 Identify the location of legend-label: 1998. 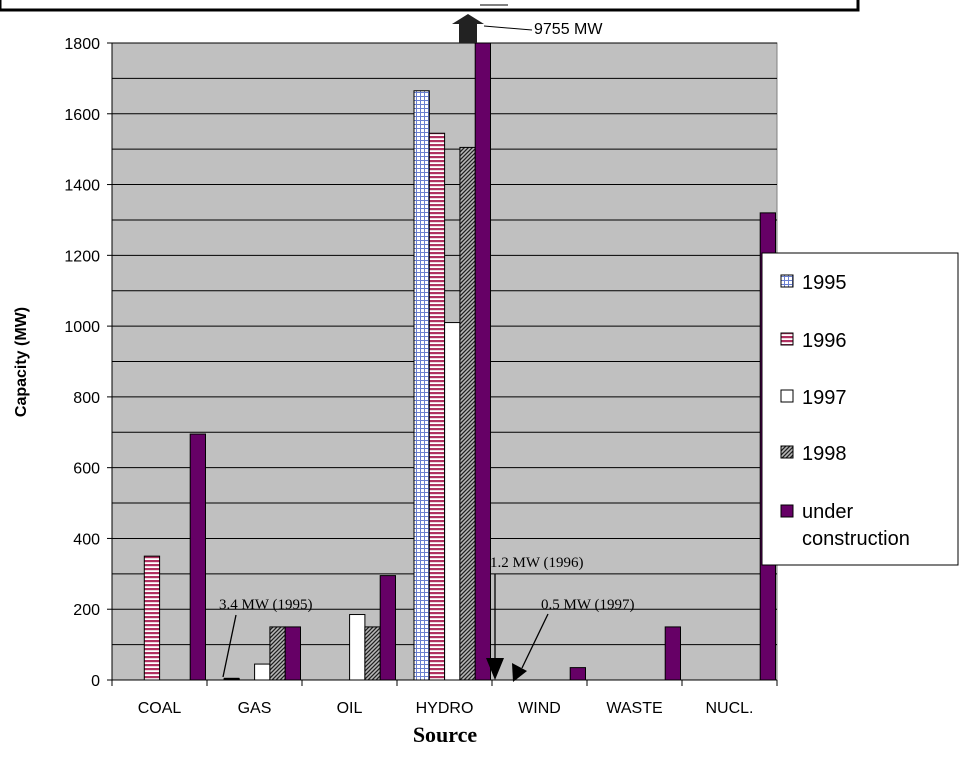
(824, 454).